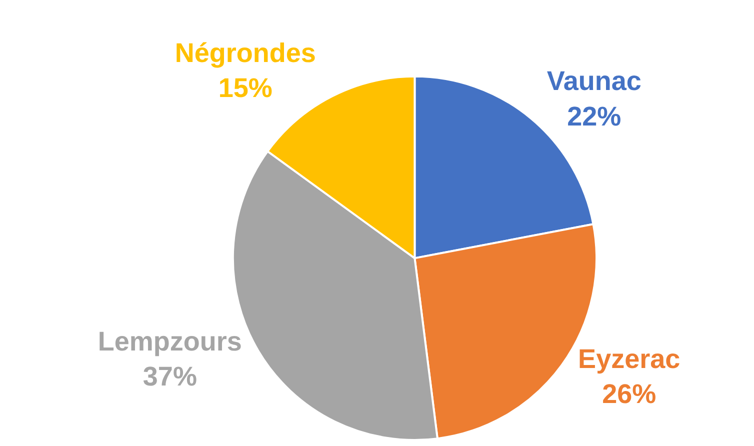 This screenshot has width=754, height=446. What do you see at coordinates (245, 87) in the screenshot?
I see `data-label: 15%` at bounding box center [245, 87].